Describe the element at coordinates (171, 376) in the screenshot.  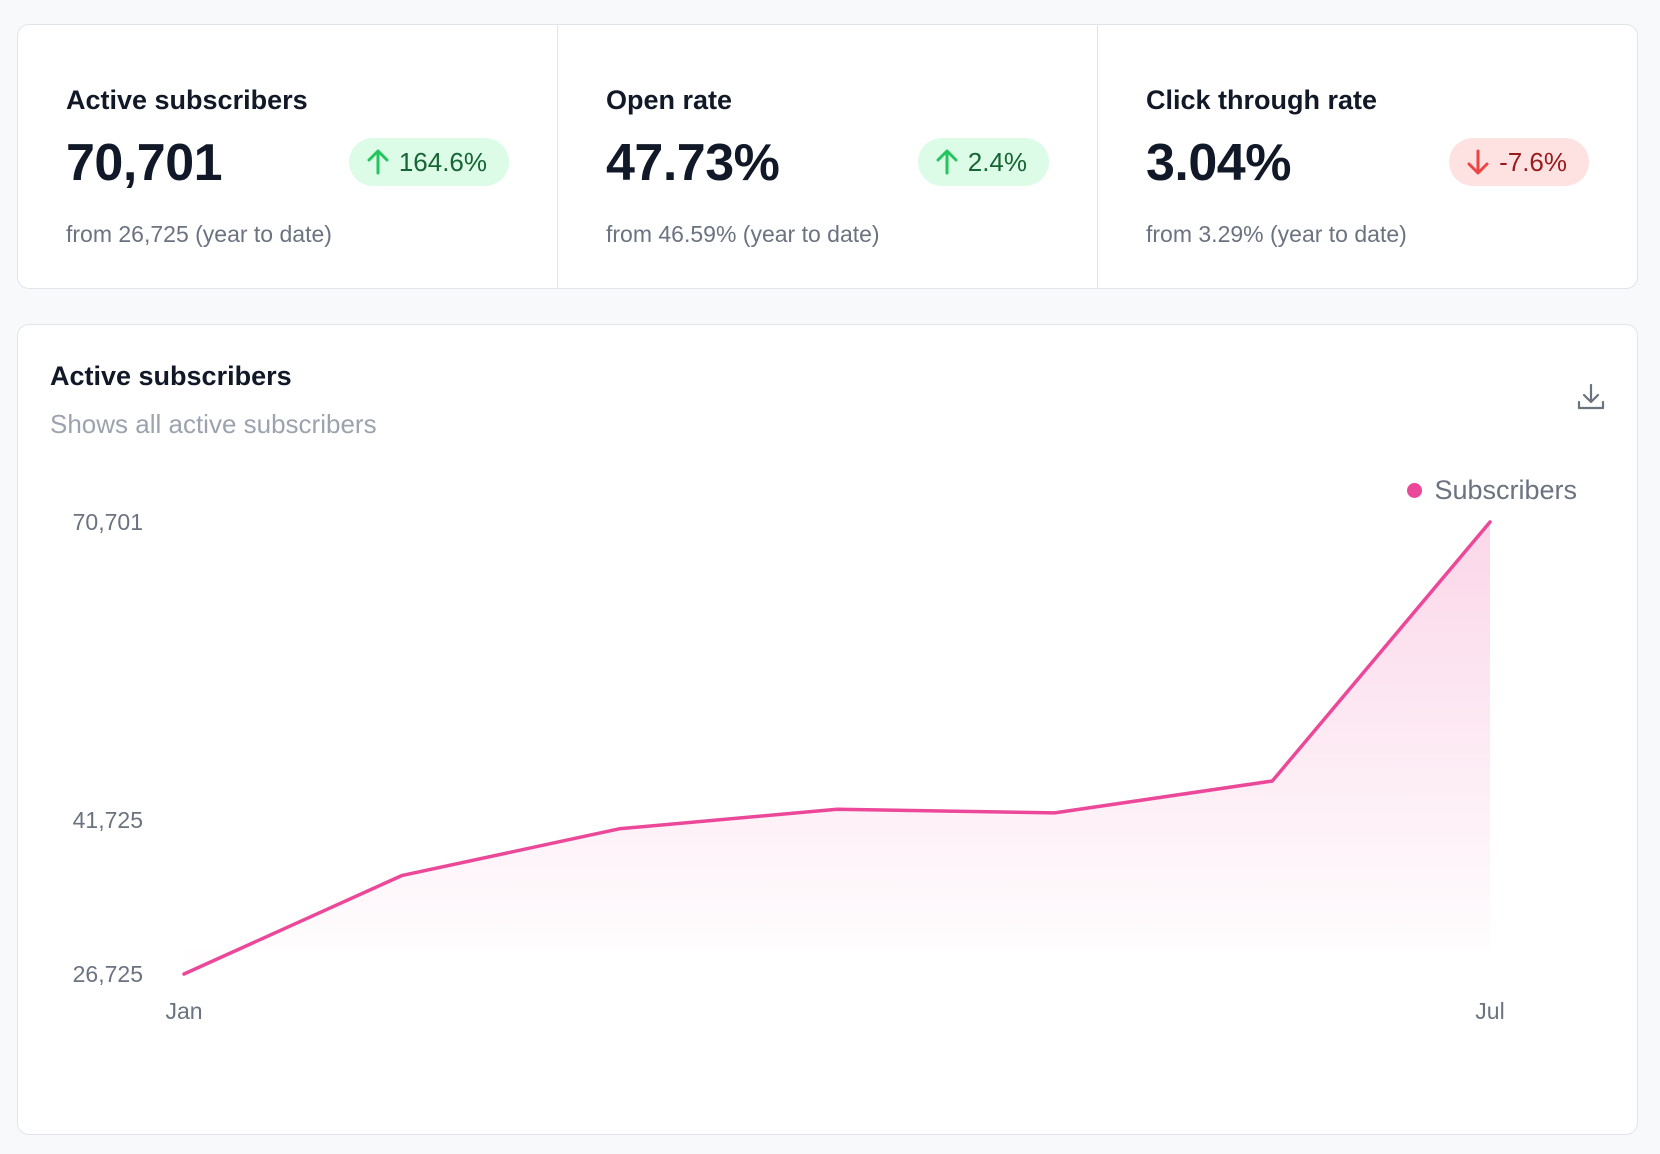
I see `chart-title: Active subscribers` at that location.